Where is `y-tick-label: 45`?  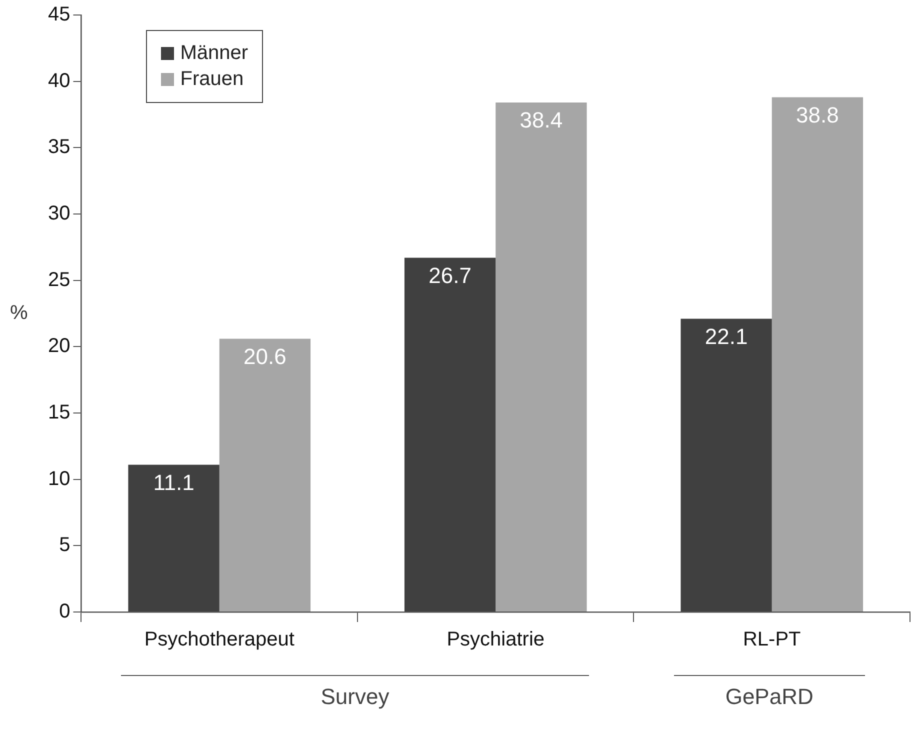
y-tick-label: 45 is located at coordinates (59, 15).